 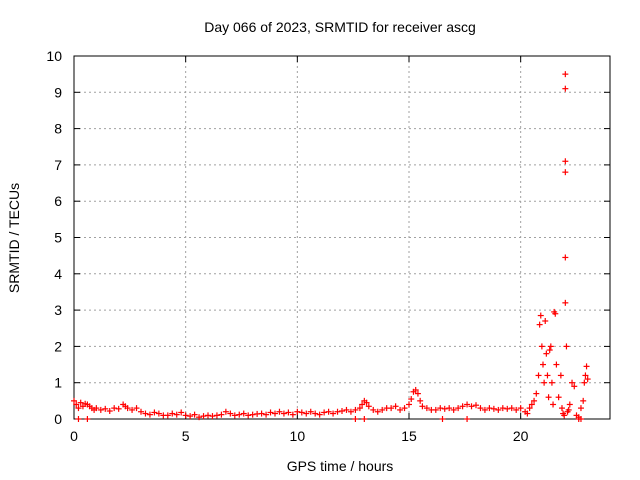 What do you see at coordinates (58, 274) in the screenshot?
I see `y-tick-label: 4` at bounding box center [58, 274].